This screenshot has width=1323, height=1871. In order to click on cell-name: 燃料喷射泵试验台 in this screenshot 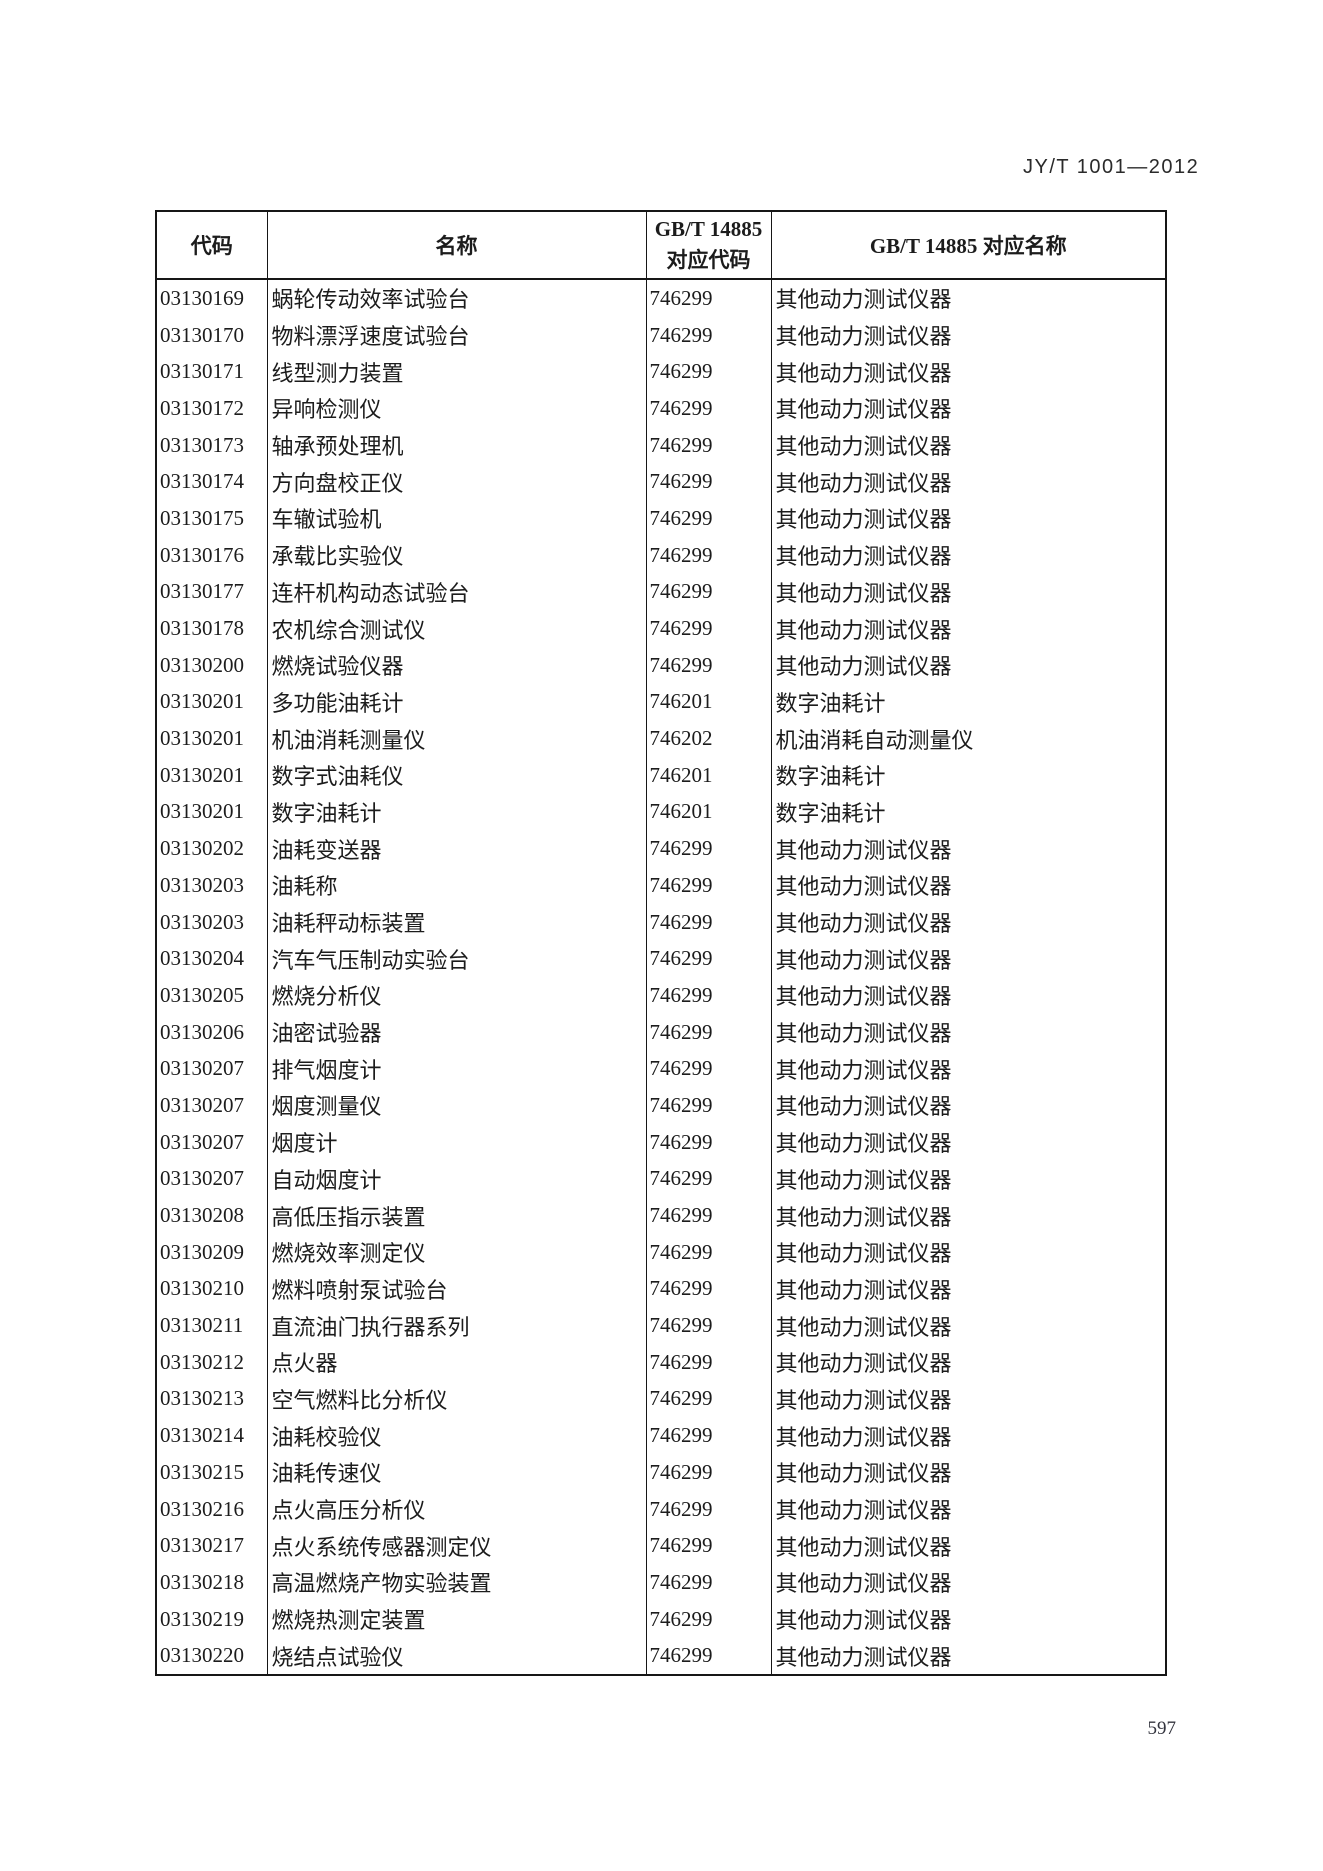, I will do `click(456, 1289)`.